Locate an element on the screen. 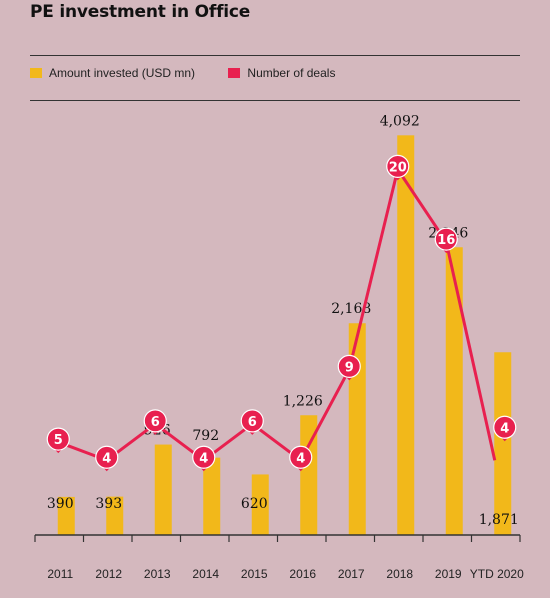 This screenshot has height=598, width=550. x-tick-label: 2019 is located at coordinates (448, 574).